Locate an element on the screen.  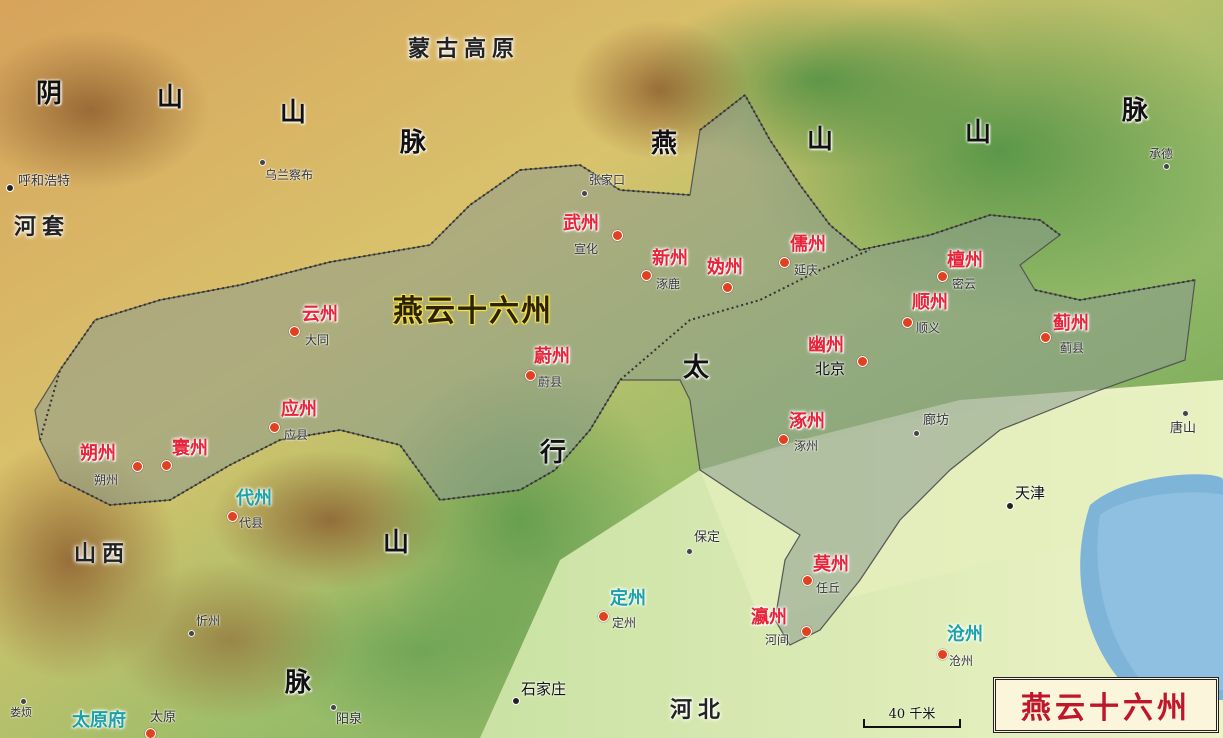
yanshan-char-3: 山 is located at coordinates (978, 133).